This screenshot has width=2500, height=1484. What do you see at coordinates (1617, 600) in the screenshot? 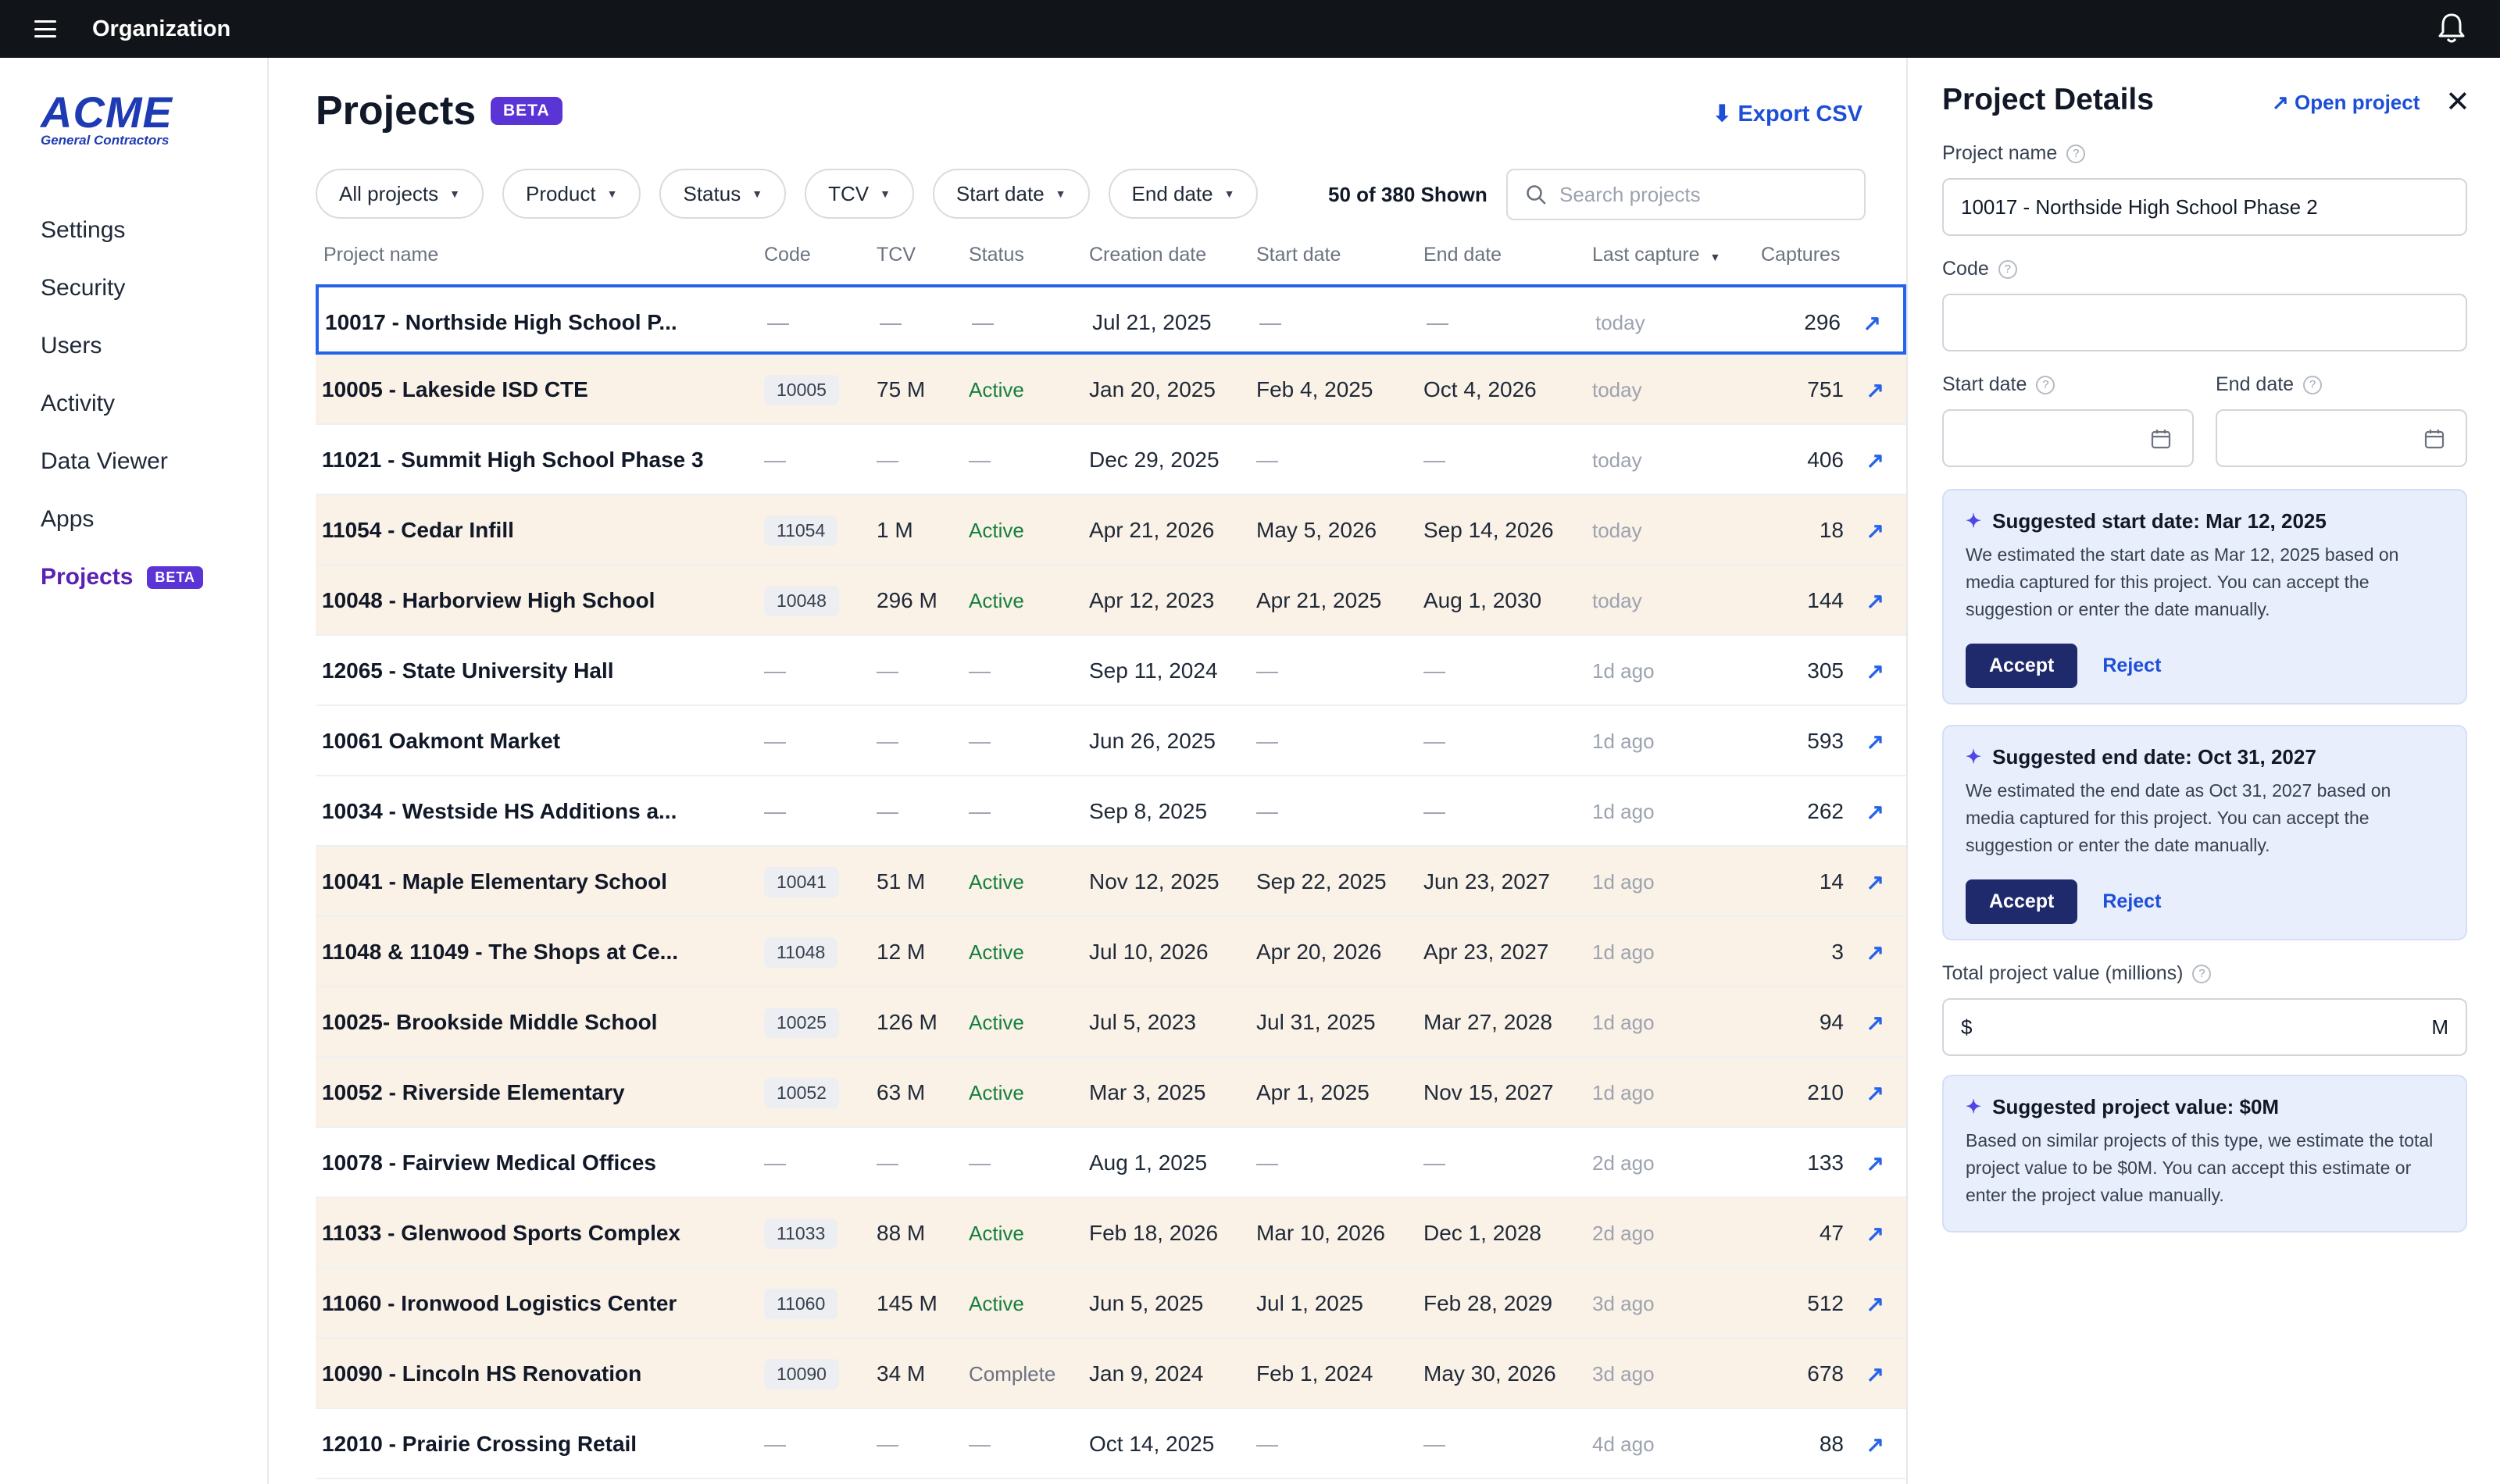
I see `last-capture-cell: today` at bounding box center [1617, 600].